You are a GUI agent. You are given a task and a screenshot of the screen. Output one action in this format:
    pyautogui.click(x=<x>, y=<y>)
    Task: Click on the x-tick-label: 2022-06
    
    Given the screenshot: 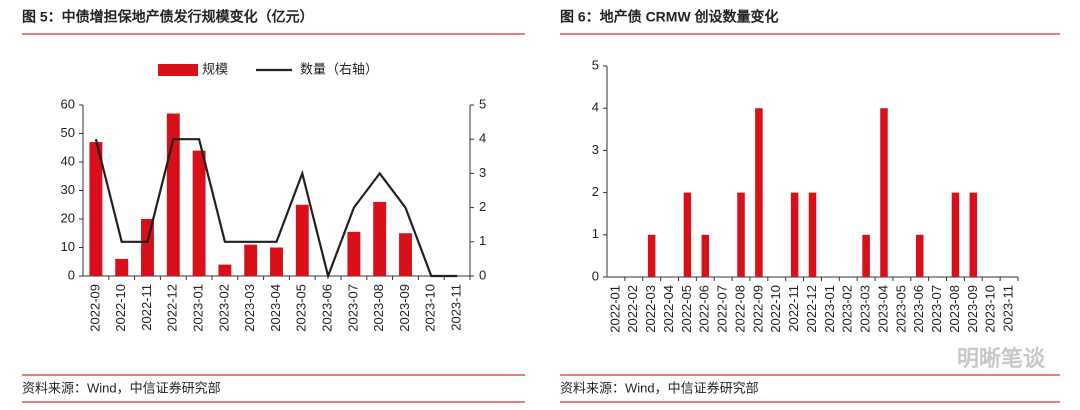 What is the action you would take?
    pyautogui.click(x=704, y=309)
    